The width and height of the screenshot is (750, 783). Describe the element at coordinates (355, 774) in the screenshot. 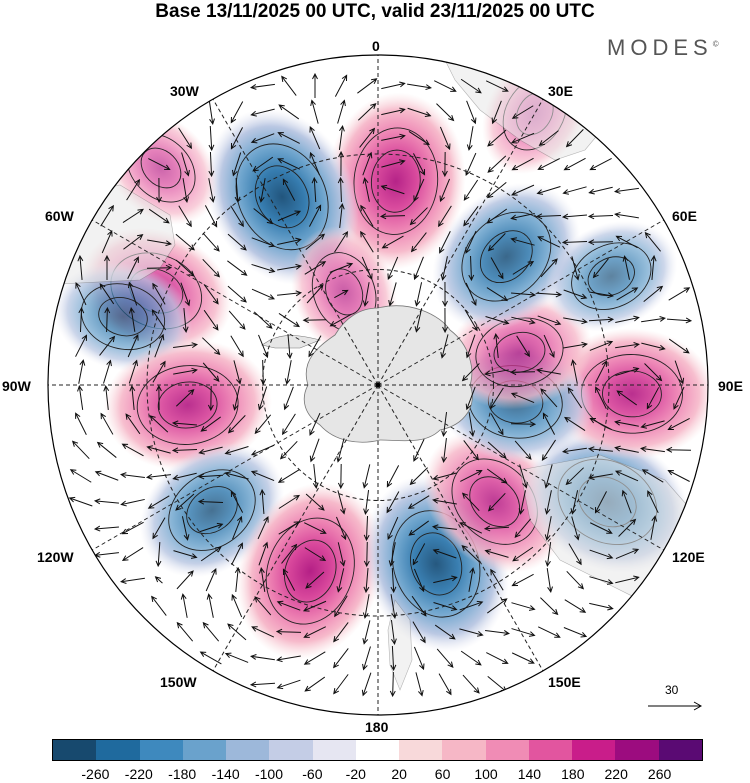

I see `colorbar-tick-label: -20` at that location.